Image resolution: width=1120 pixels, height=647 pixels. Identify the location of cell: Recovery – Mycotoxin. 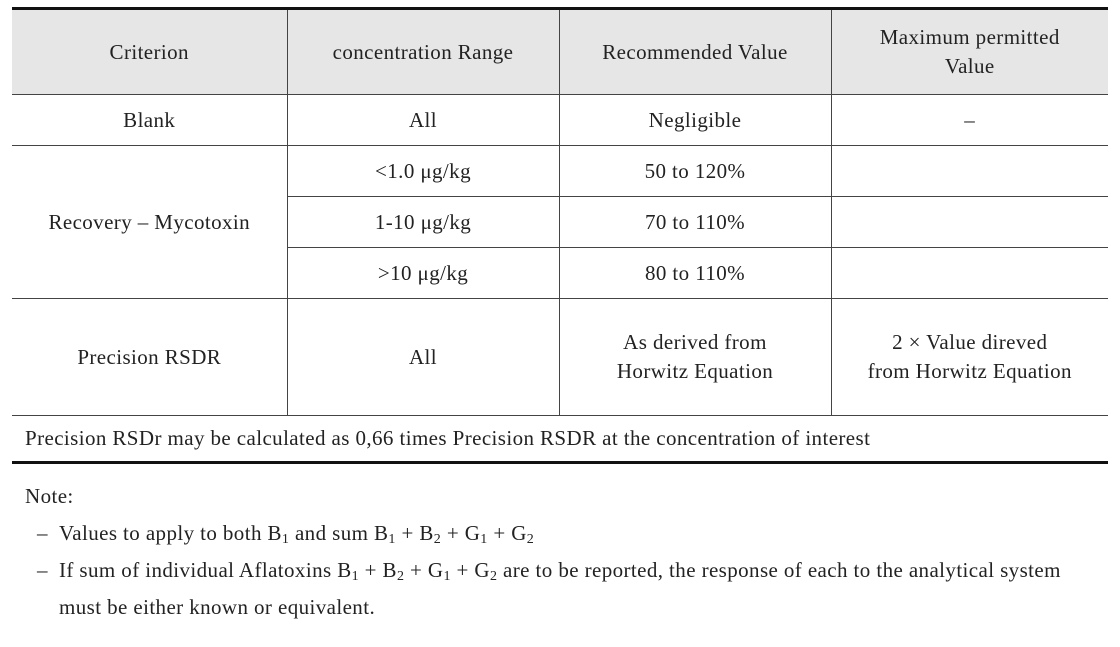
(150, 222).